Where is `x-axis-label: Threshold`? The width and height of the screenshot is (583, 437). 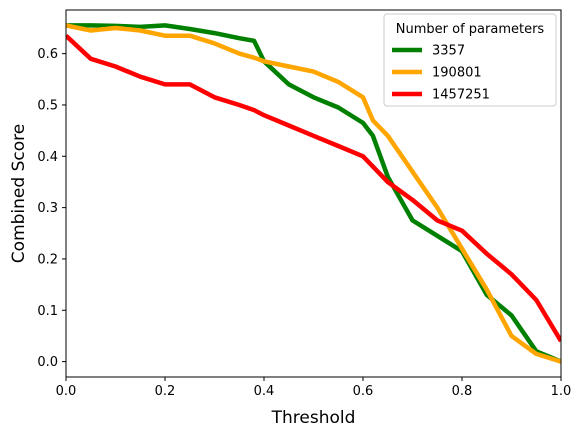
x-axis-label: Threshold is located at coordinates (313, 418).